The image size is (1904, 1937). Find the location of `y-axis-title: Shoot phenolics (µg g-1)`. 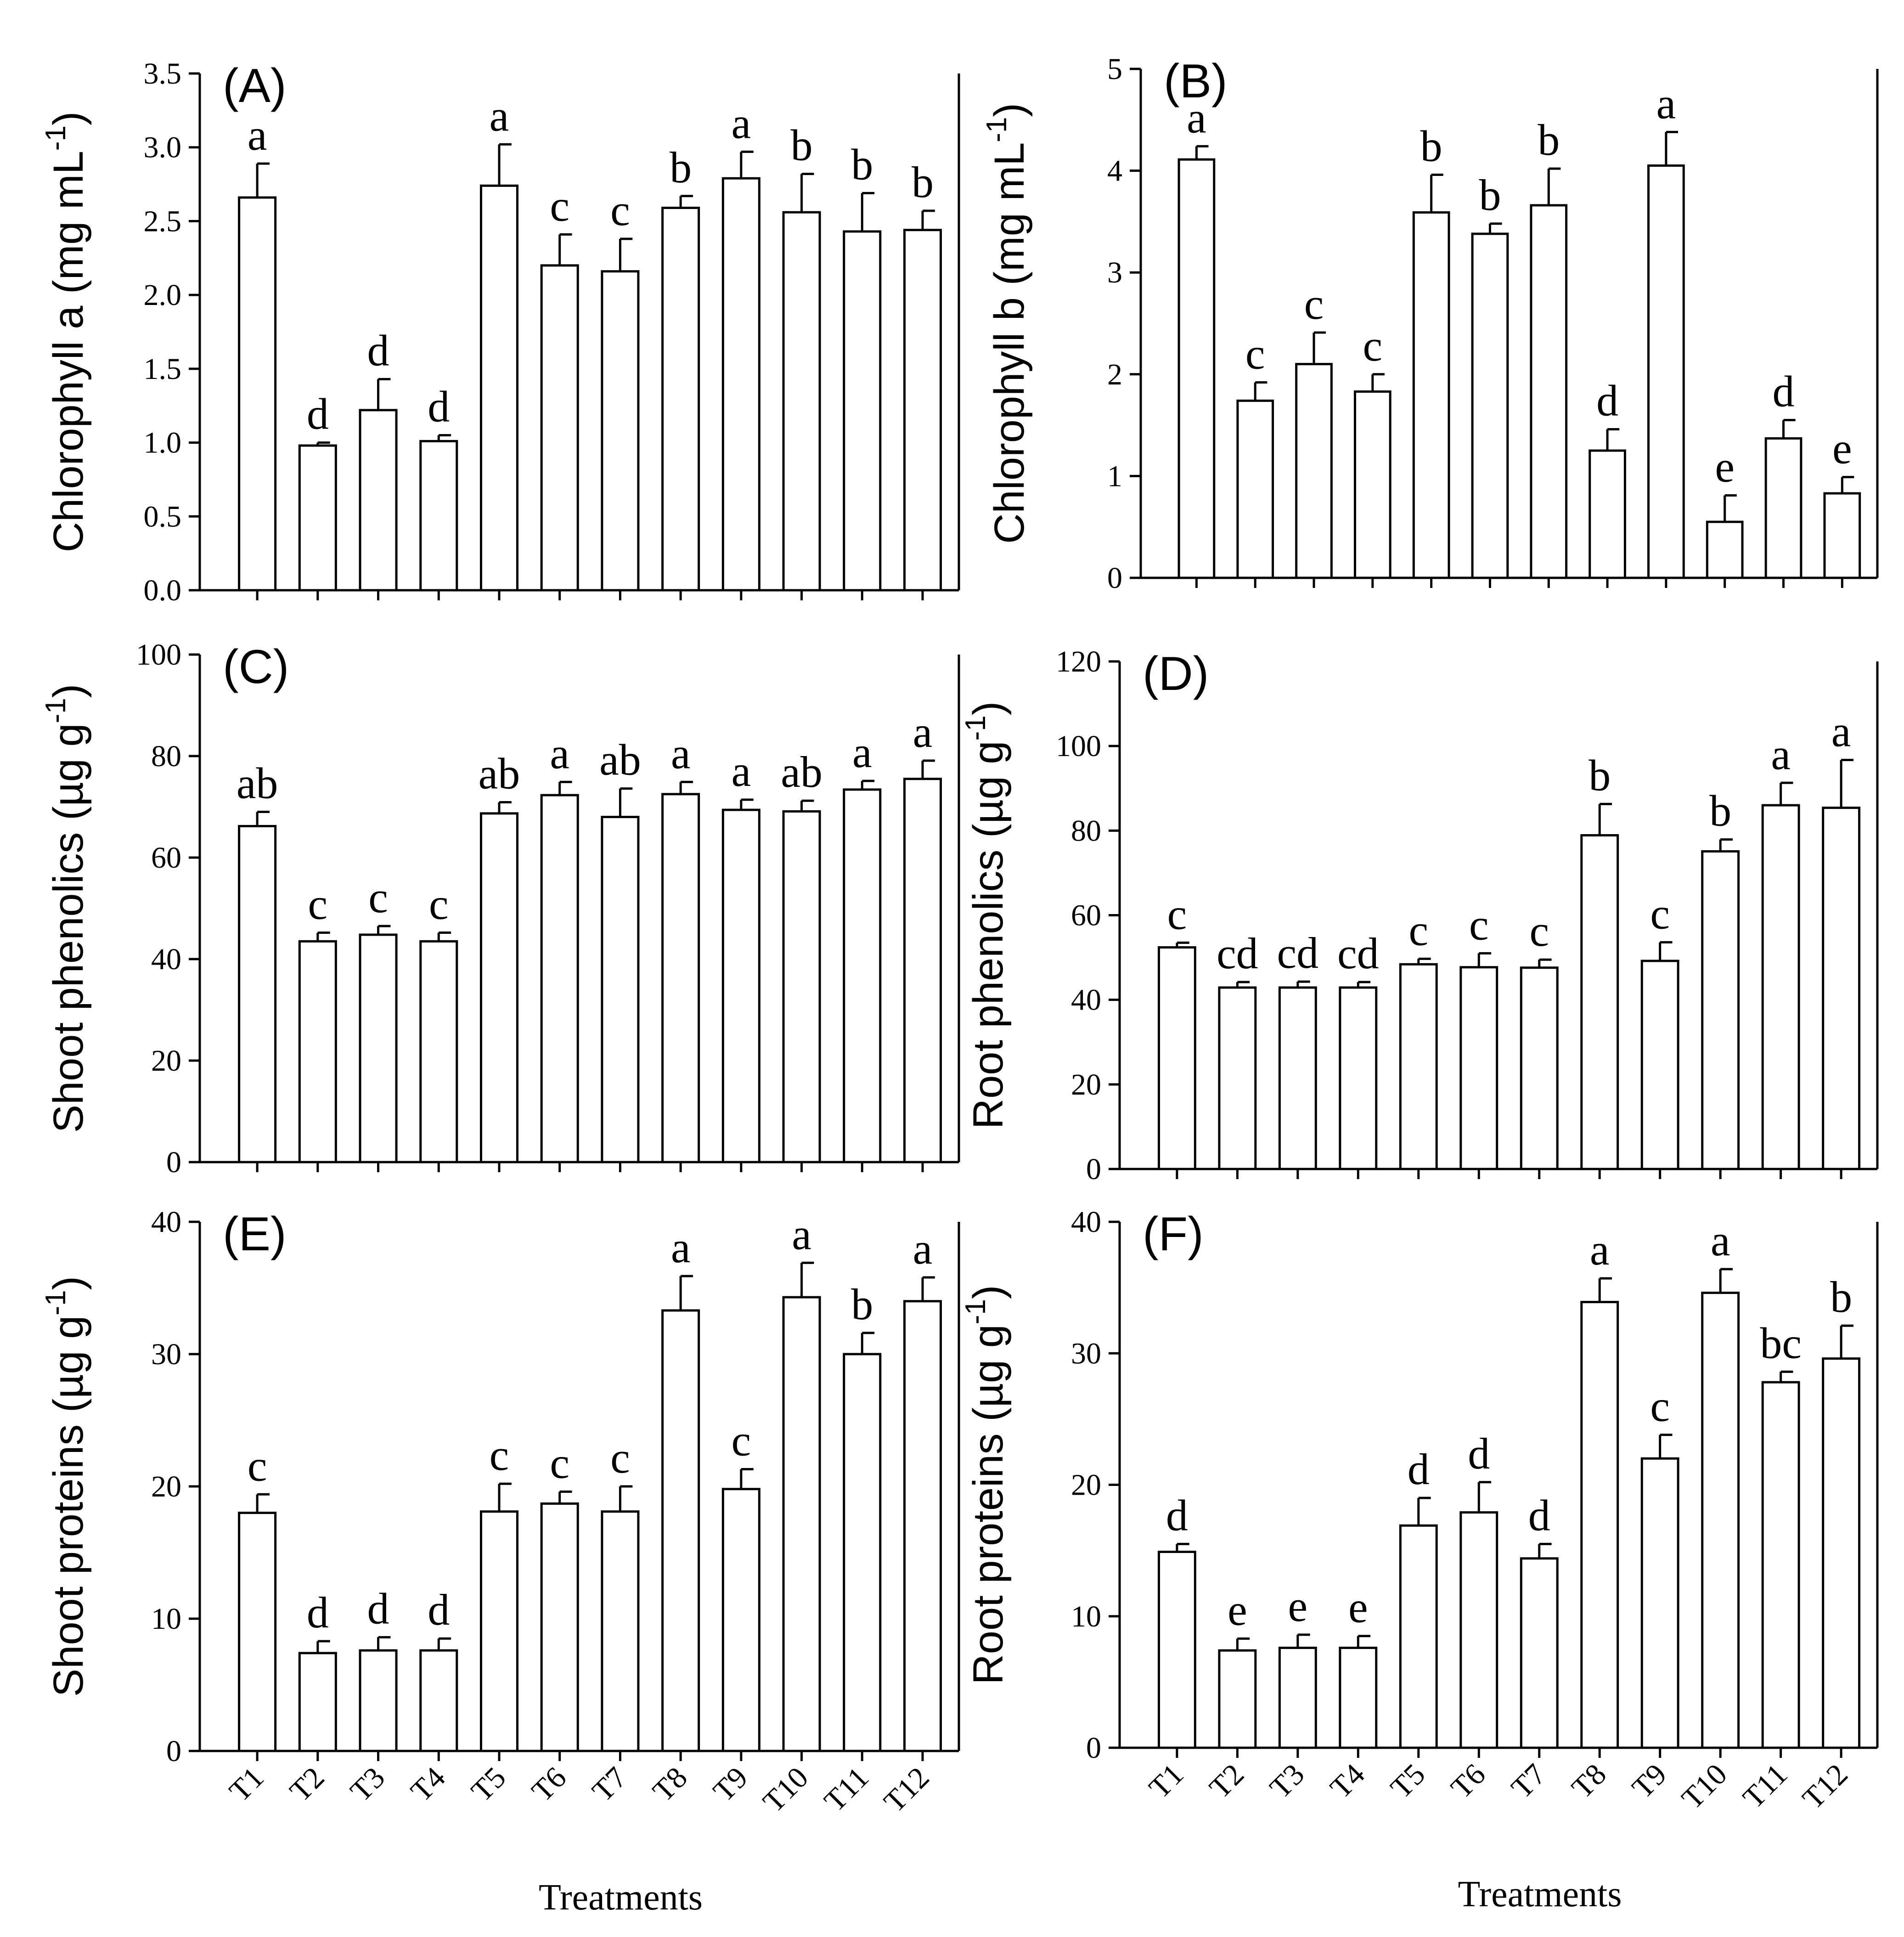

y-axis-title: Shoot phenolics (µg g-1) is located at coordinates (66, 909).